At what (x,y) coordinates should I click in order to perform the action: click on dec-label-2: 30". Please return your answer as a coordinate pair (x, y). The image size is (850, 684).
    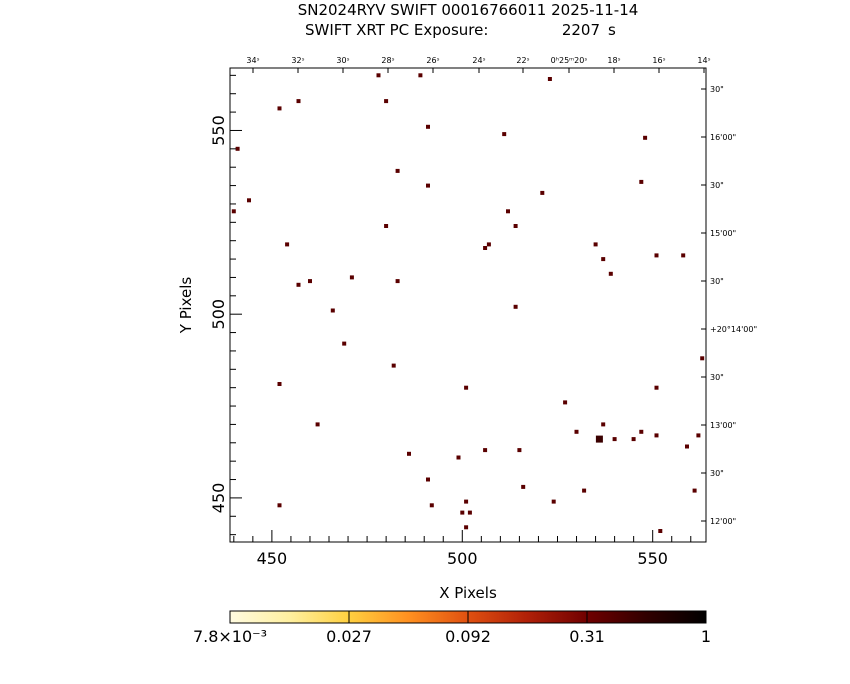
    Looking at the image, I should click on (717, 185).